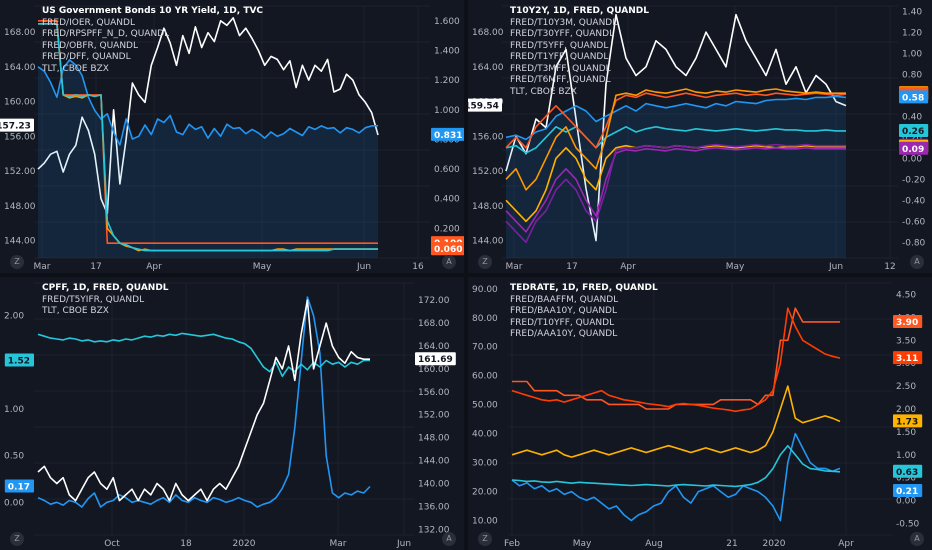 Image resolution: width=932 pixels, height=550 pixels. What do you see at coordinates (485, 290) in the screenshot?
I see `left-axis-tick-label: 90.00` at bounding box center [485, 290].